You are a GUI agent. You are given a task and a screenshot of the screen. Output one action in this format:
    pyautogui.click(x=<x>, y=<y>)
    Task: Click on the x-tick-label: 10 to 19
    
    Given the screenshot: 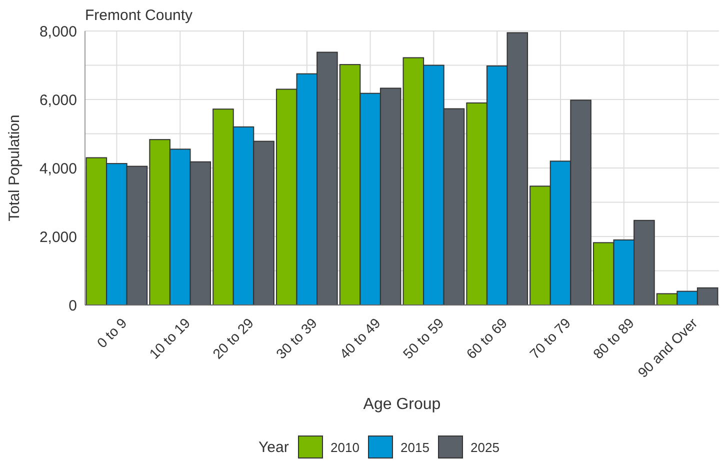 What is the action you would take?
    pyautogui.click(x=170, y=338)
    